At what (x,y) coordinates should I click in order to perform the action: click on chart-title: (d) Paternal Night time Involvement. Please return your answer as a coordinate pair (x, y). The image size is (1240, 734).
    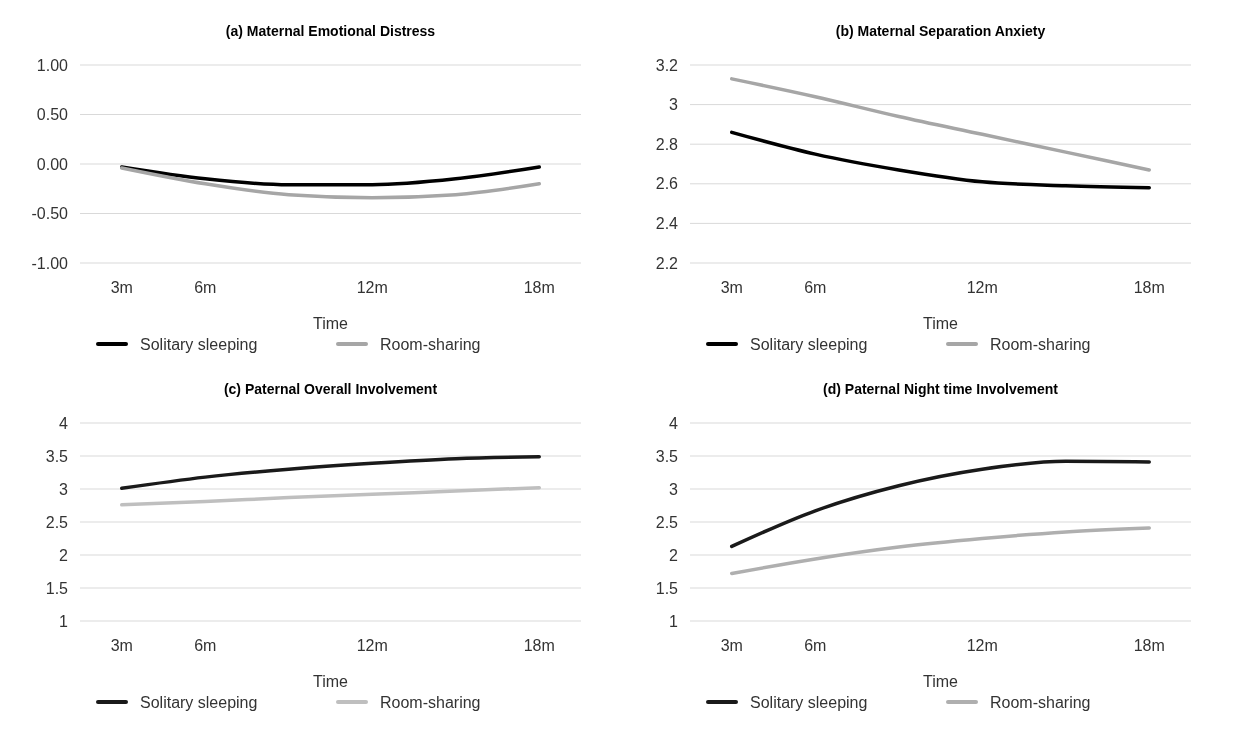
    Looking at the image, I should click on (941, 389).